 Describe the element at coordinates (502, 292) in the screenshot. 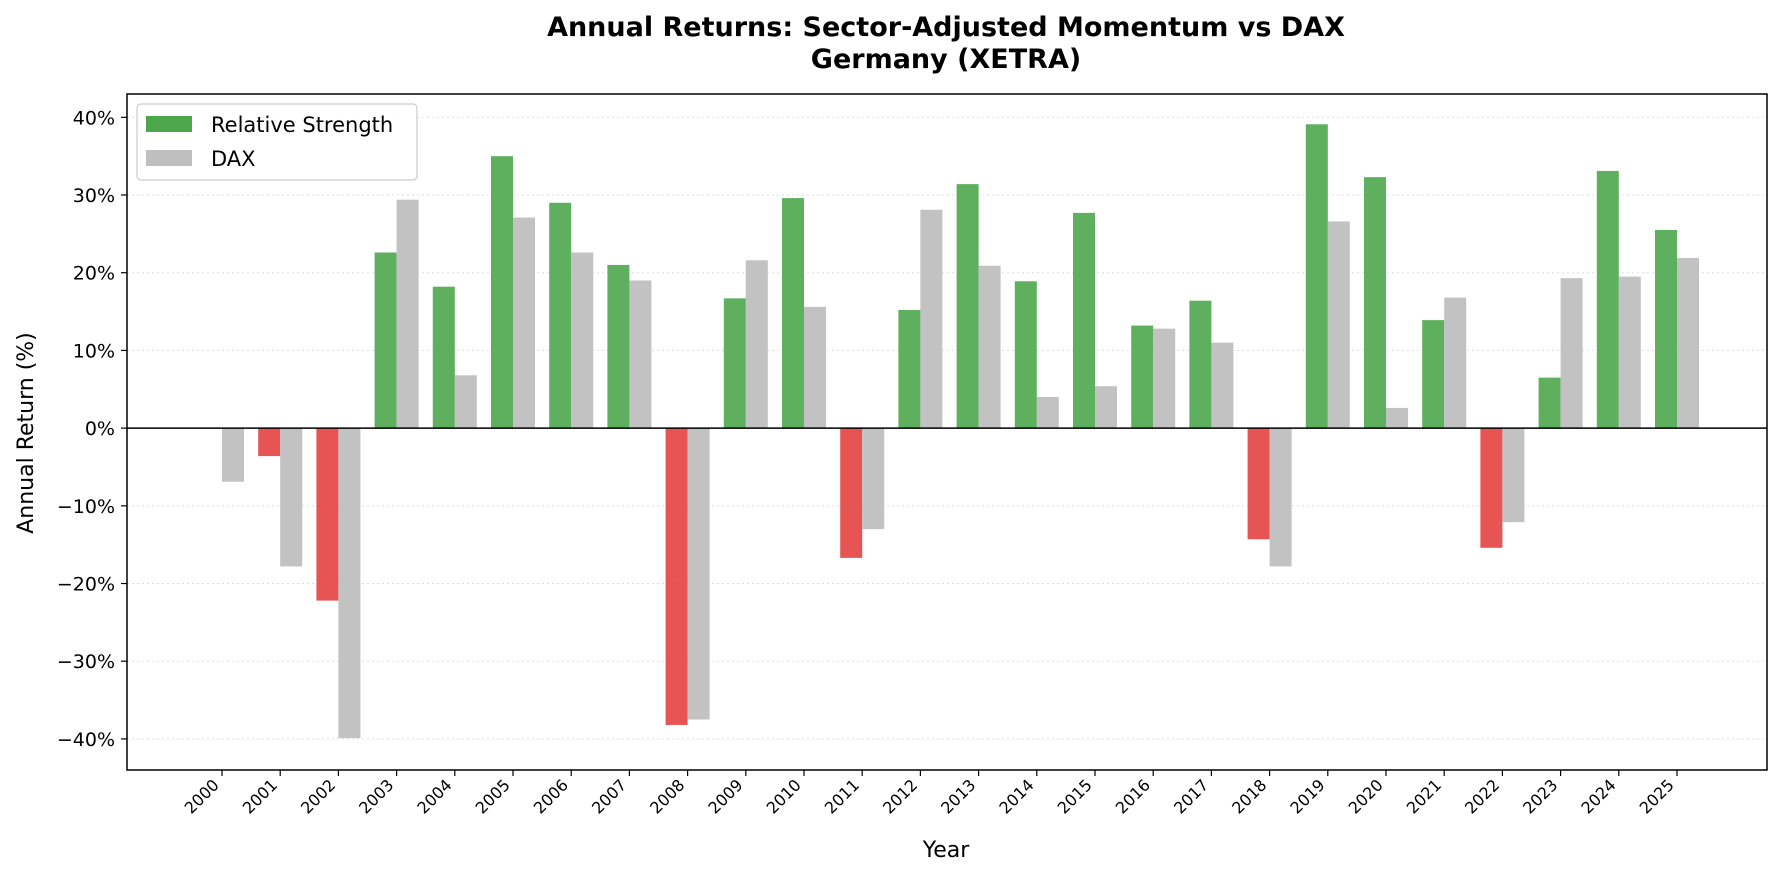

I see `bar-relative-strength-2005` at that location.